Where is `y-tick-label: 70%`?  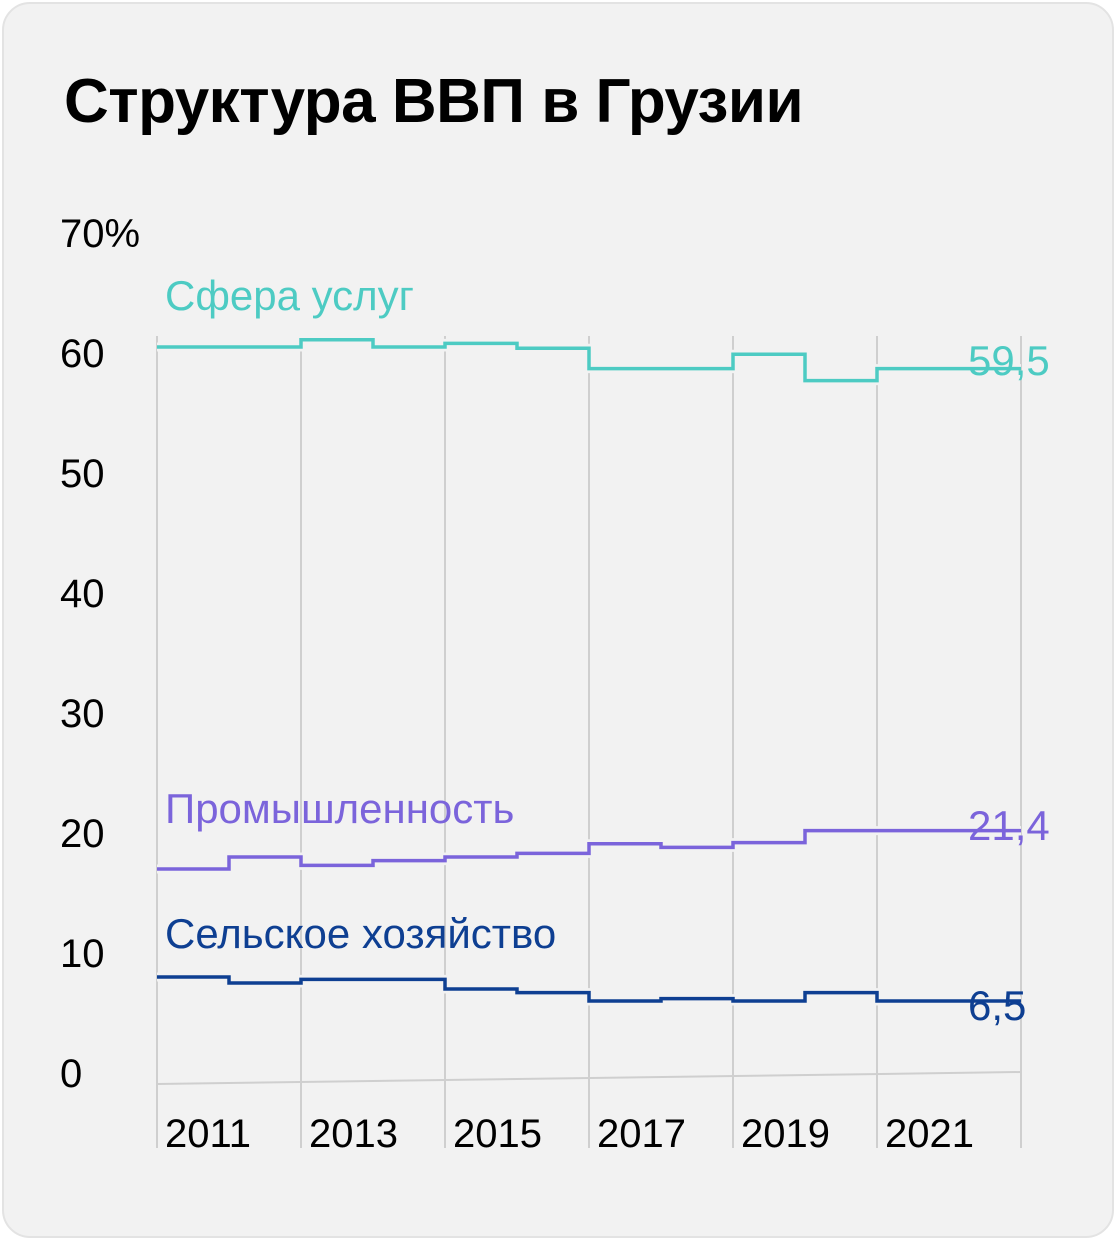
y-tick-label: 70% is located at coordinates (100, 234).